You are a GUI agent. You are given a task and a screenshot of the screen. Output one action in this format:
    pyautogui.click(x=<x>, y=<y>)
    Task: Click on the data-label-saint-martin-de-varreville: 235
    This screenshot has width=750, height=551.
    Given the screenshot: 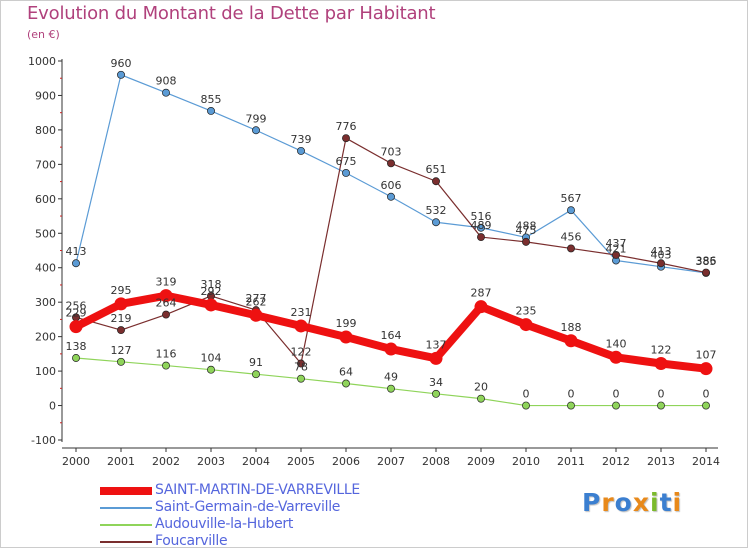 What is the action you would take?
    pyautogui.click(x=526, y=311)
    